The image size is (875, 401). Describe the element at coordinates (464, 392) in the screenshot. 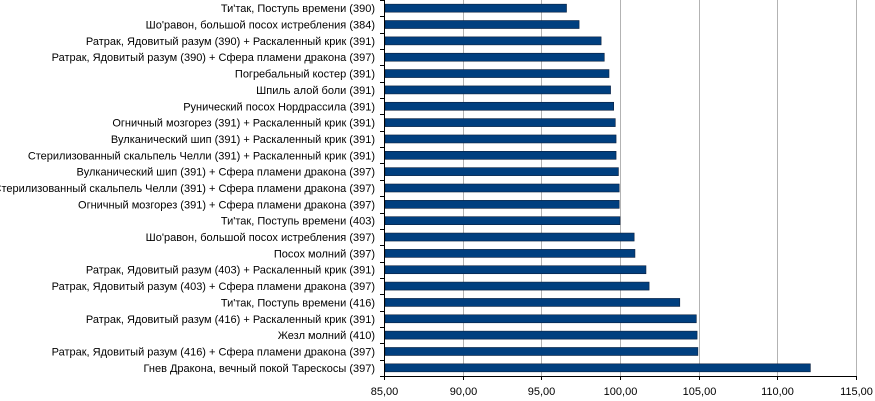

I see `x-tick-label: 90,00` at that location.